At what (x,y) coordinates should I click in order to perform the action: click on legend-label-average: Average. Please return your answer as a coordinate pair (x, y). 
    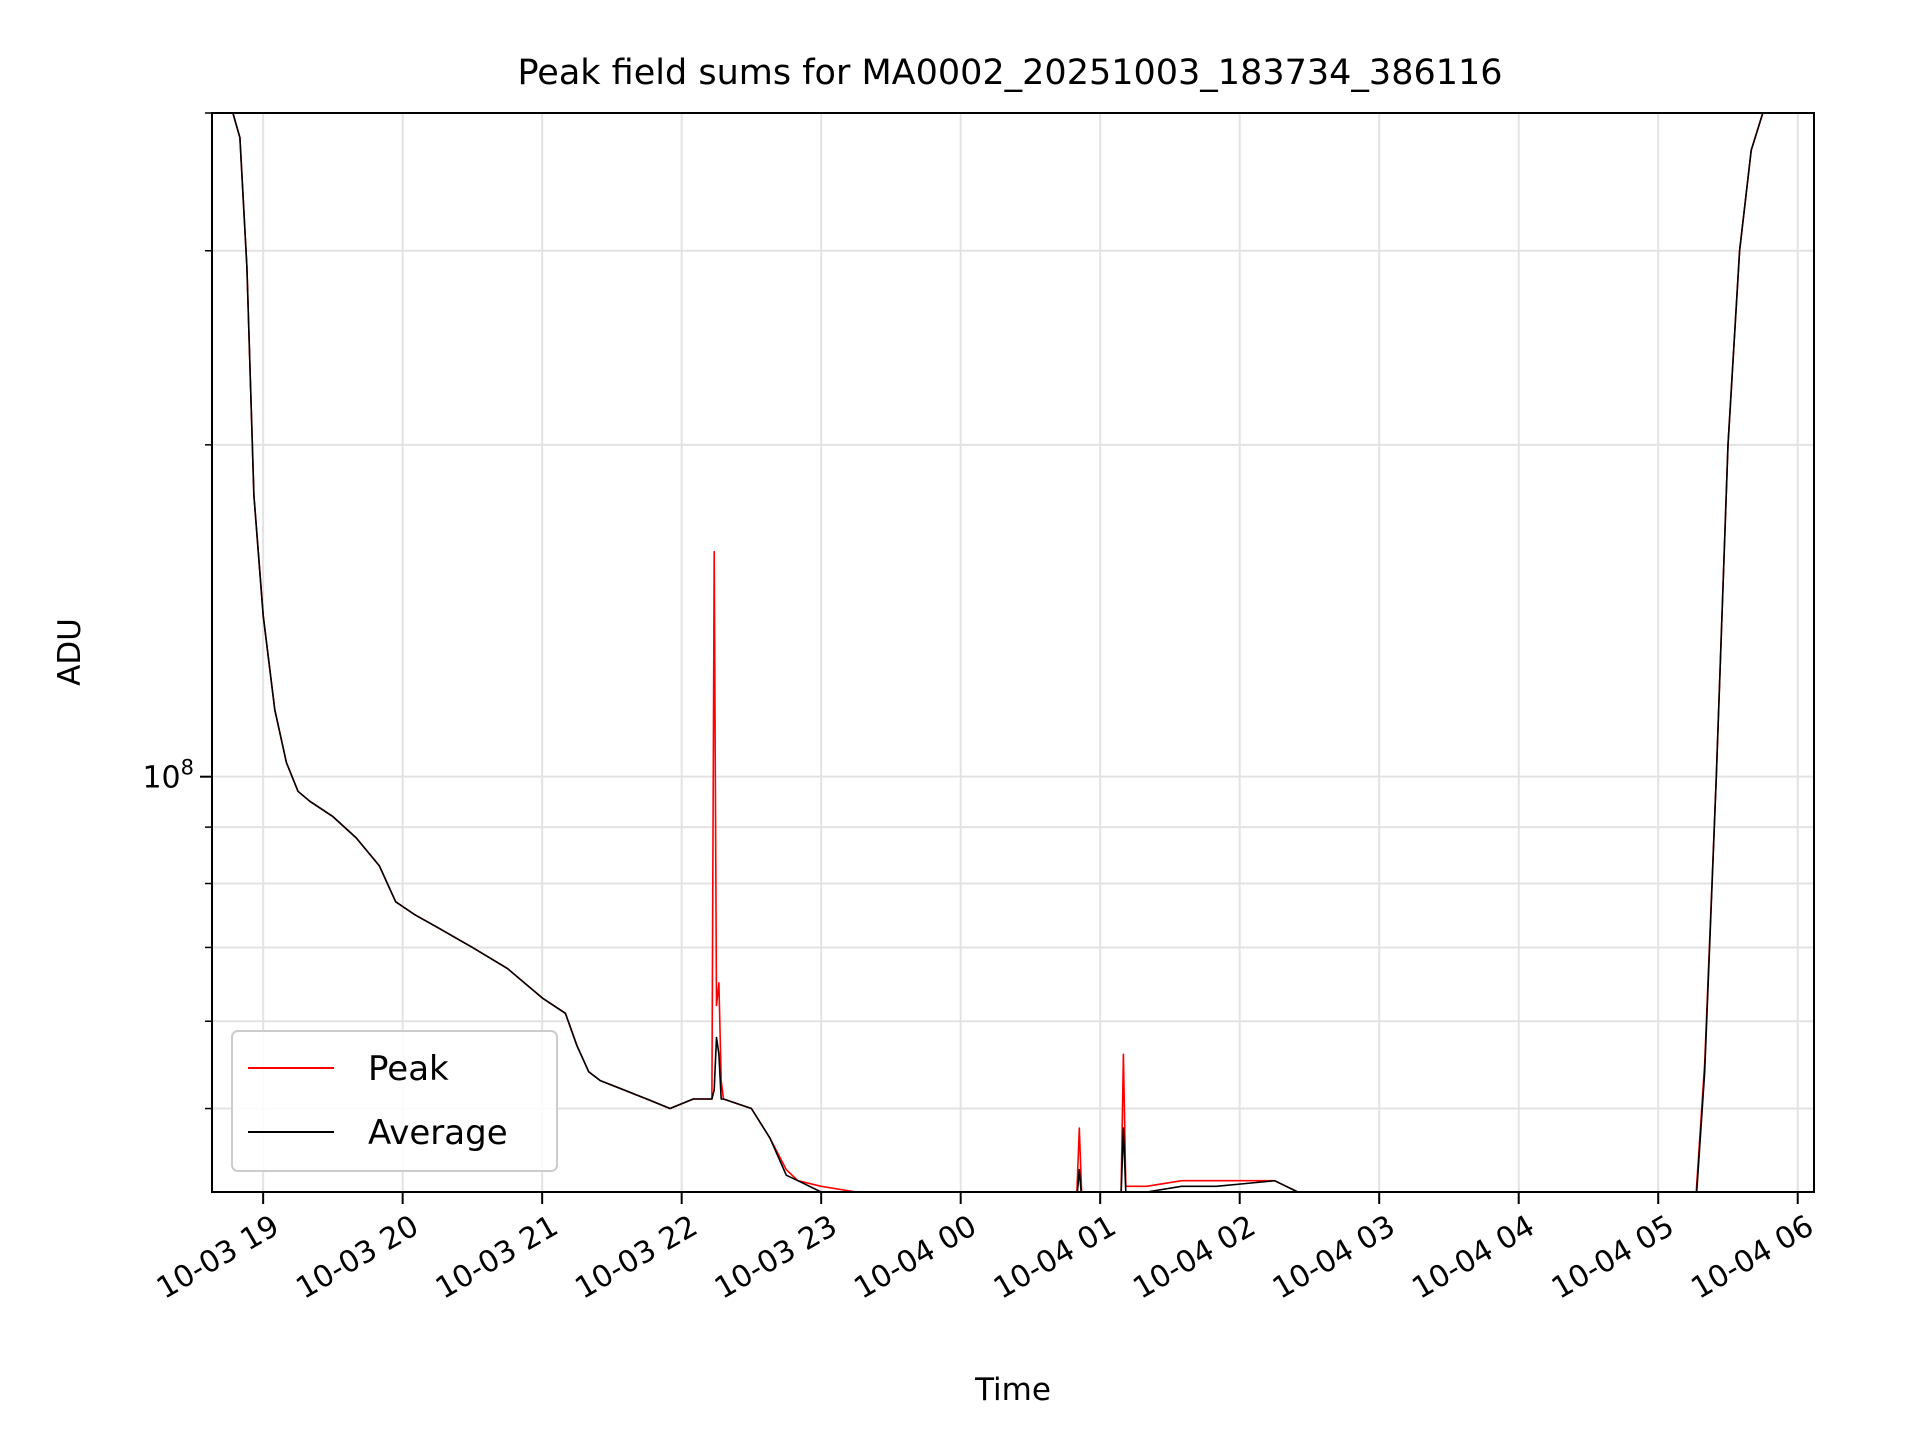
    Looking at the image, I should click on (438, 1133).